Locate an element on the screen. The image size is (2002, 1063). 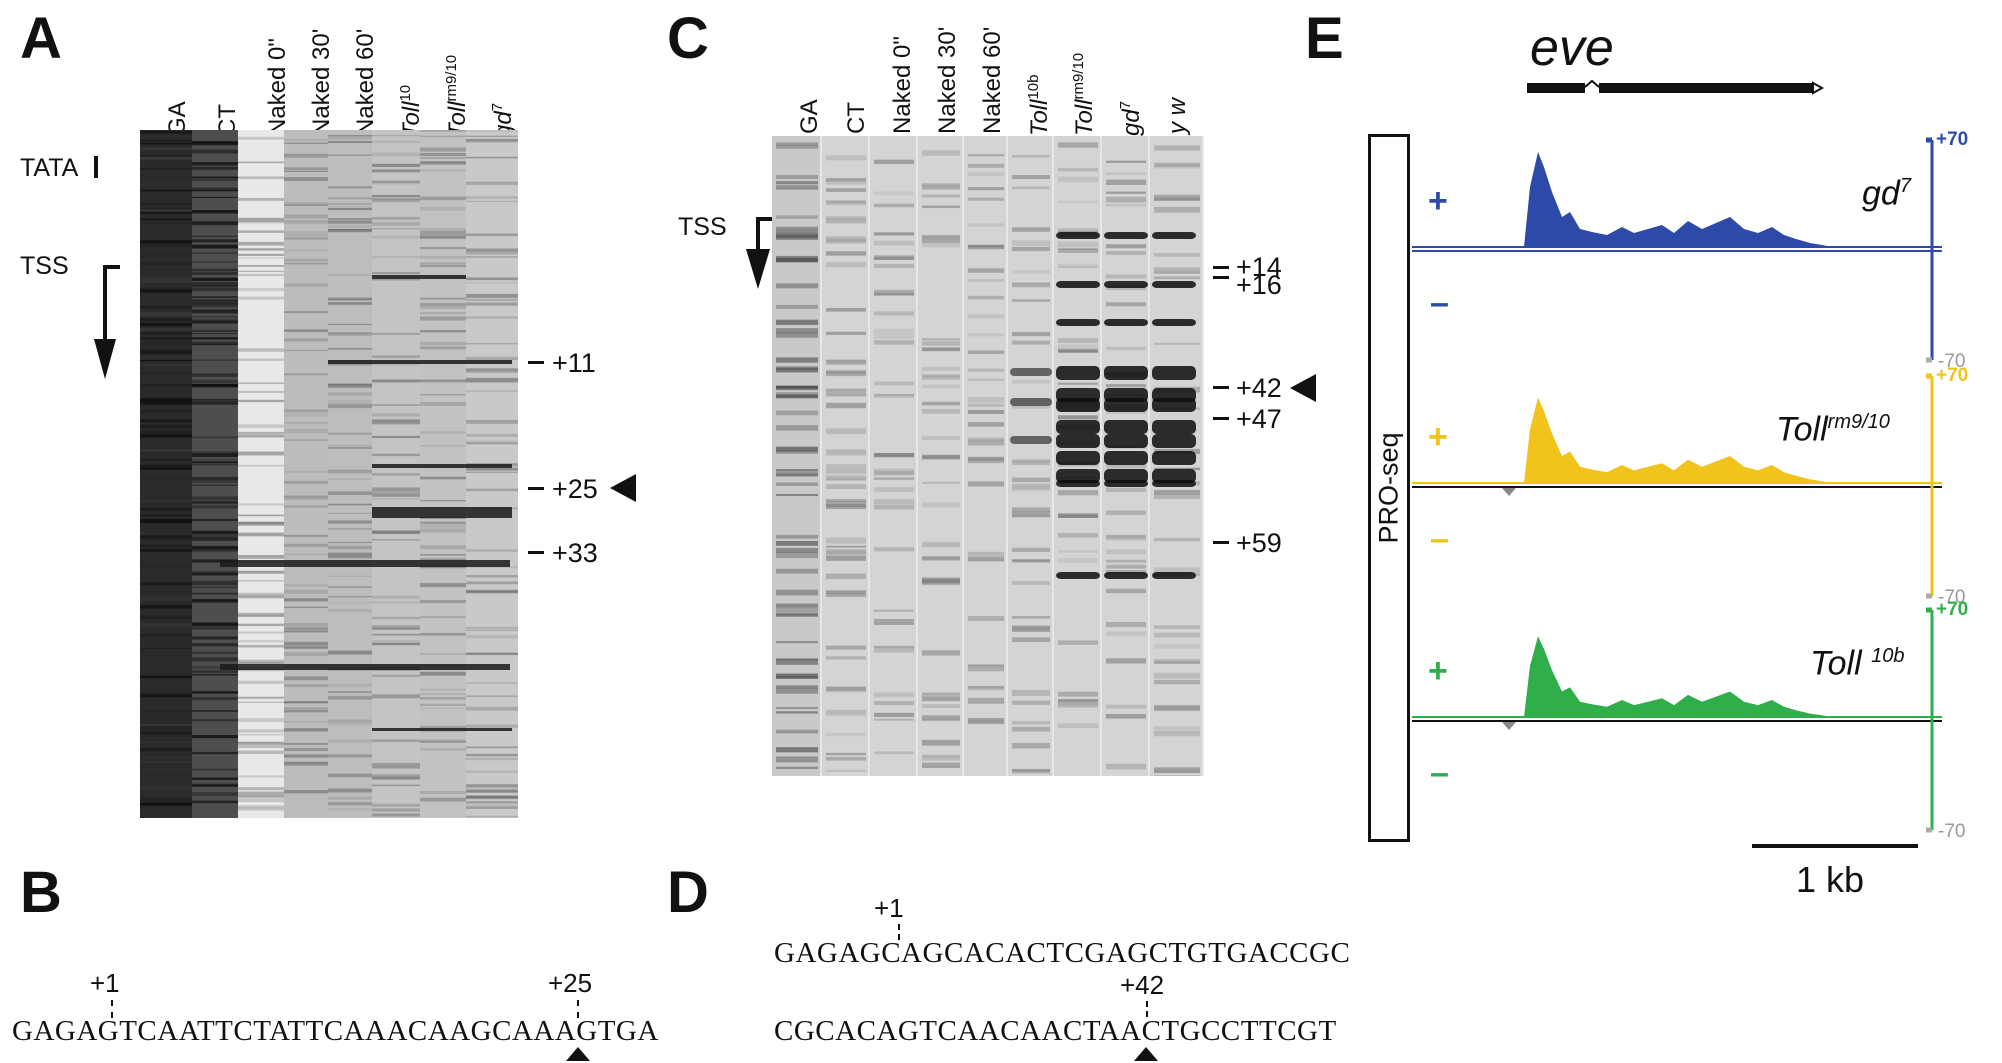
panel-a-lane-label: Naked 0" is located at coordinates (277, 87).